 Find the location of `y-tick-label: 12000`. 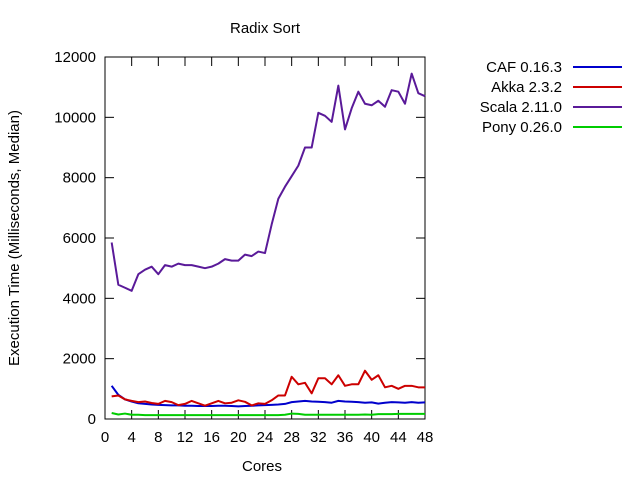

y-tick-label: 12000 is located at coordinates (75, 57).